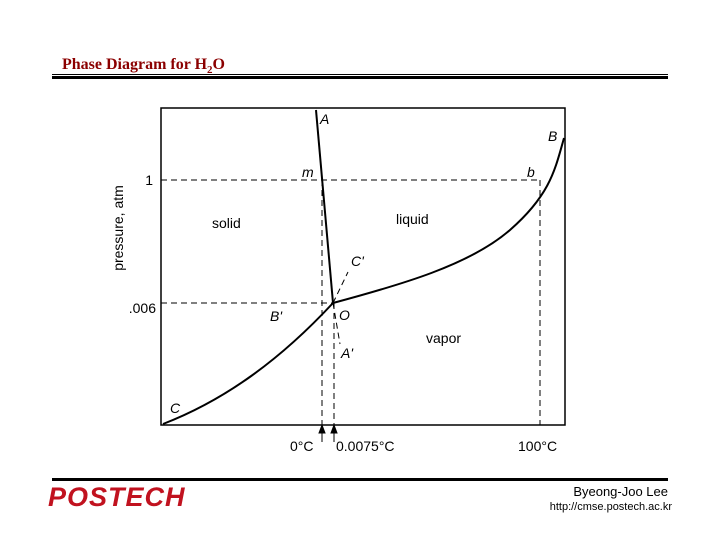 The height and width of the screenshot is (540, 720). Describe the element at coordinates (135, 64) in the screenshot. I see `title-main: Phase Diagram for H` at that location.